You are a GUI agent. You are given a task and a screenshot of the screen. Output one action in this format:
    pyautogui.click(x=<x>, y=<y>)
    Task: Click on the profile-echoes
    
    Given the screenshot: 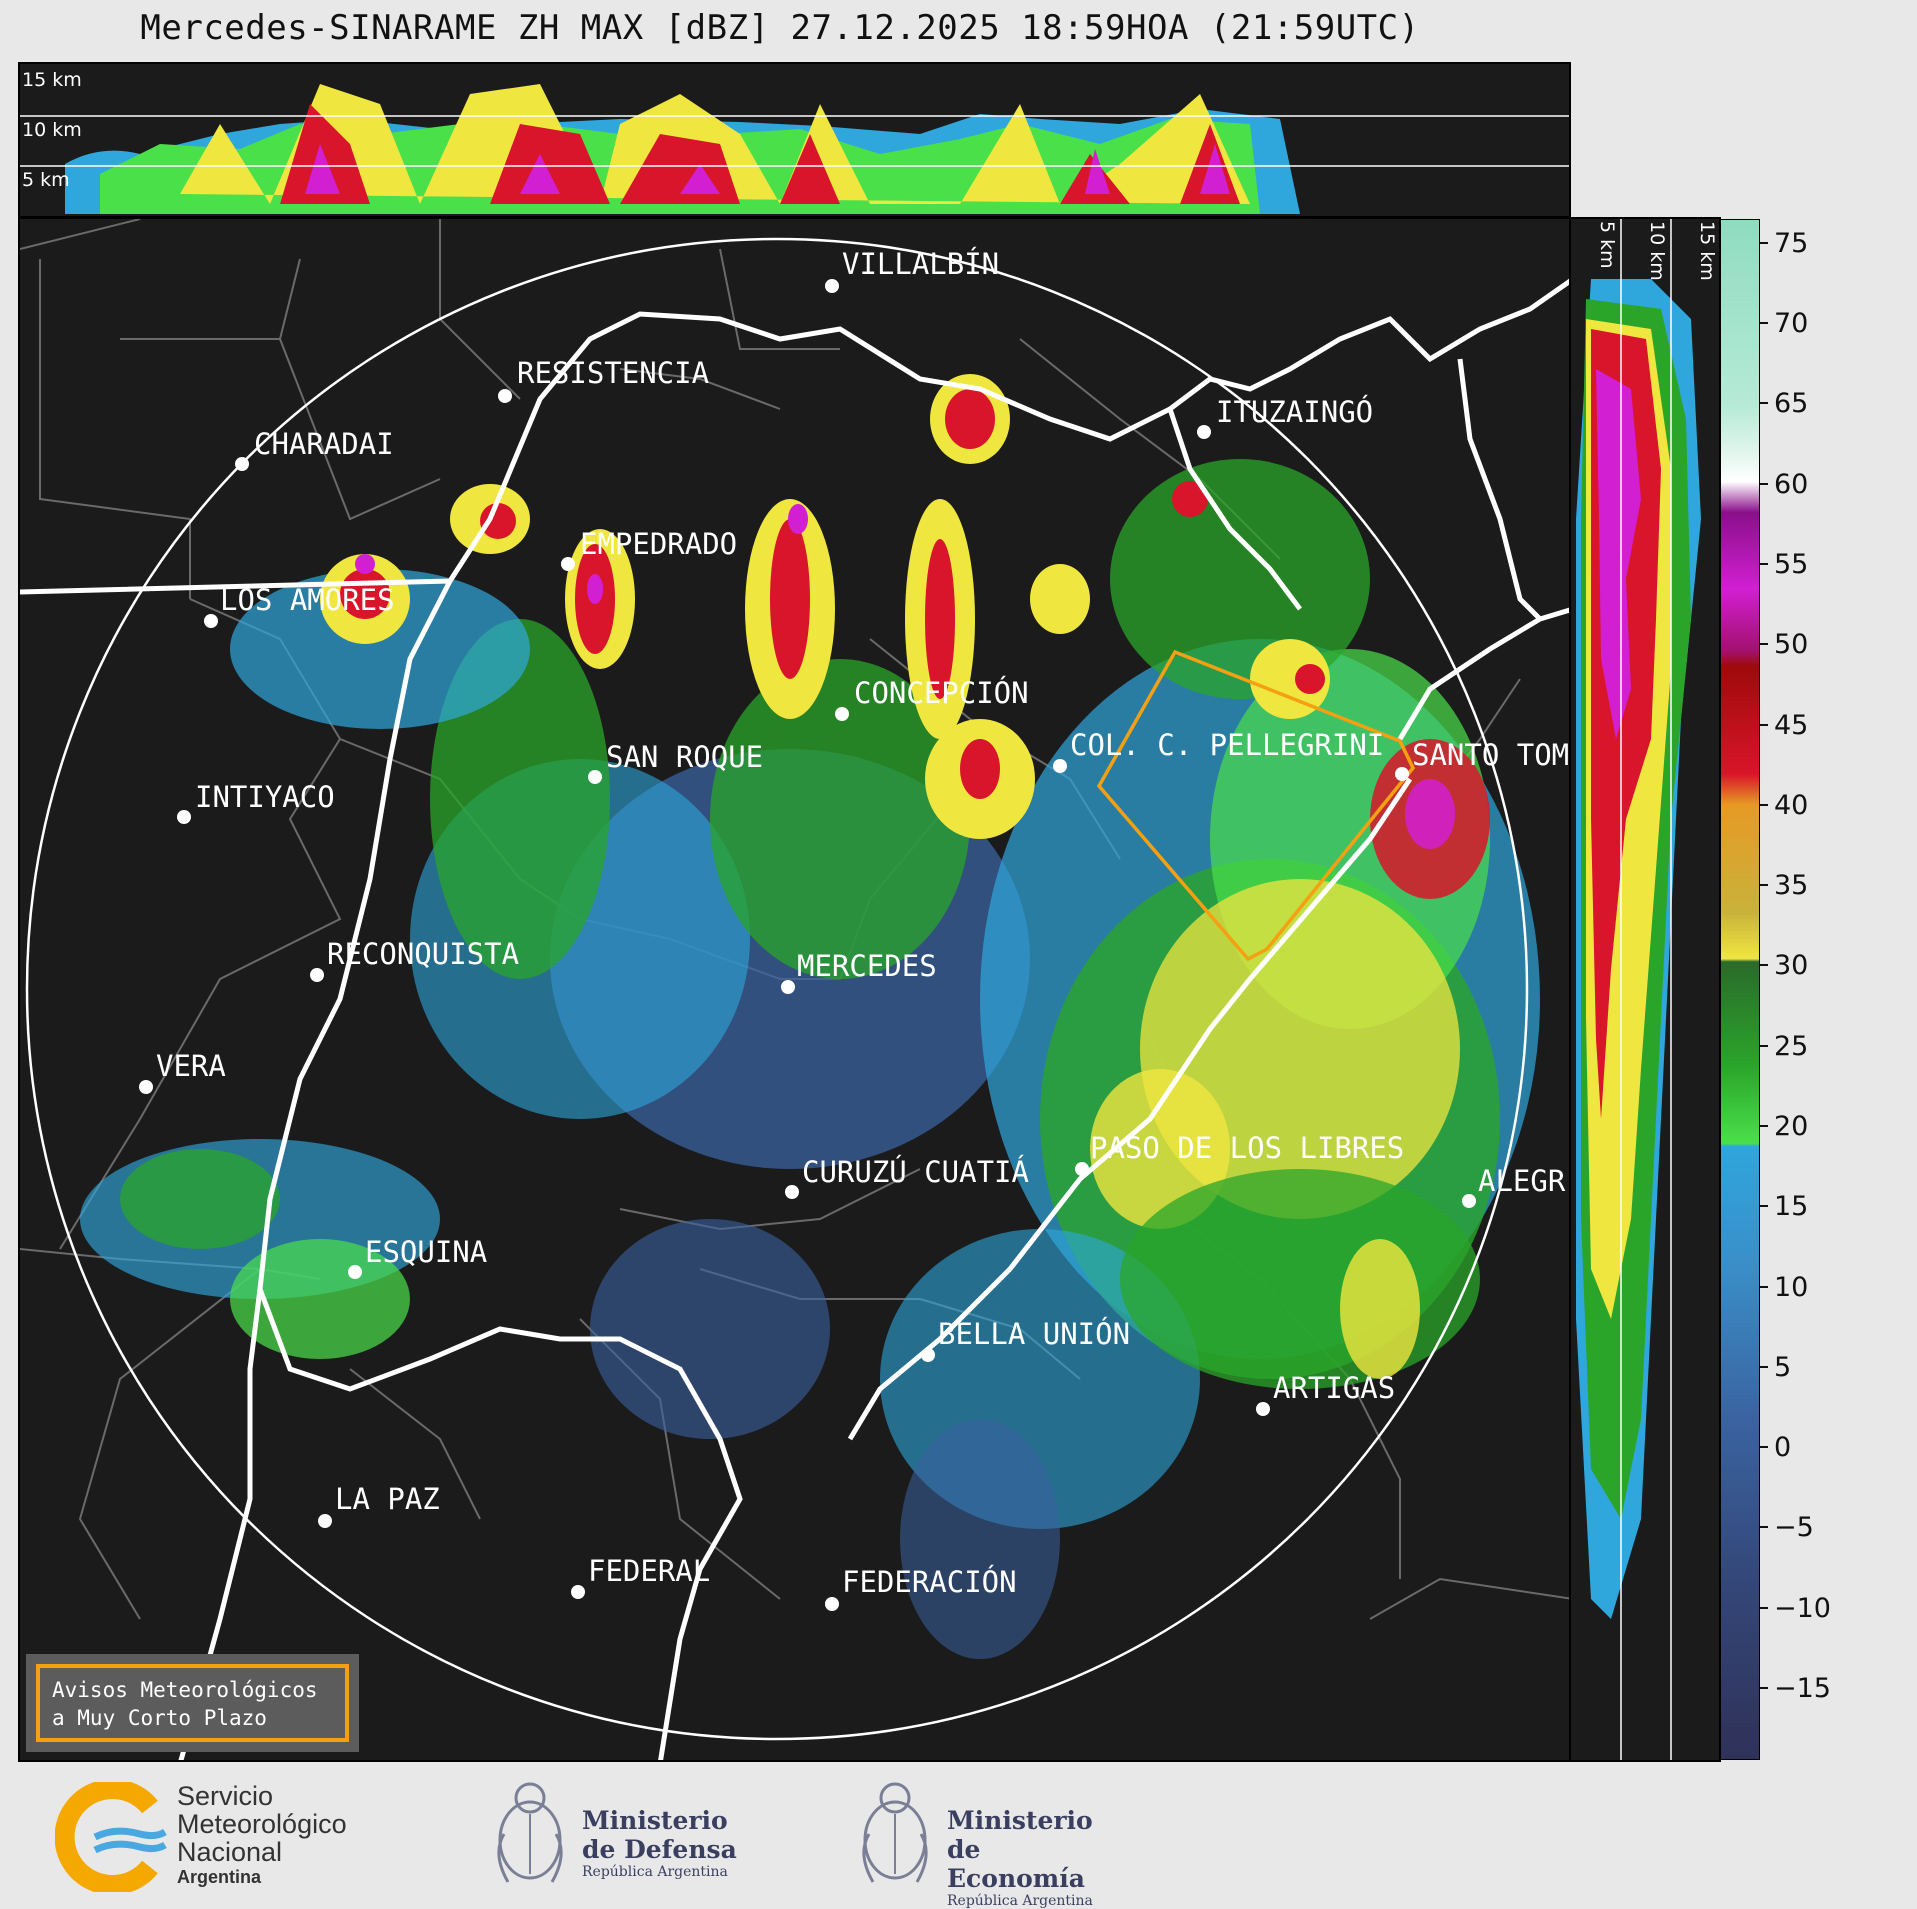 What is the action you would take?
    pyautogui.click(x=682, y=149)
    